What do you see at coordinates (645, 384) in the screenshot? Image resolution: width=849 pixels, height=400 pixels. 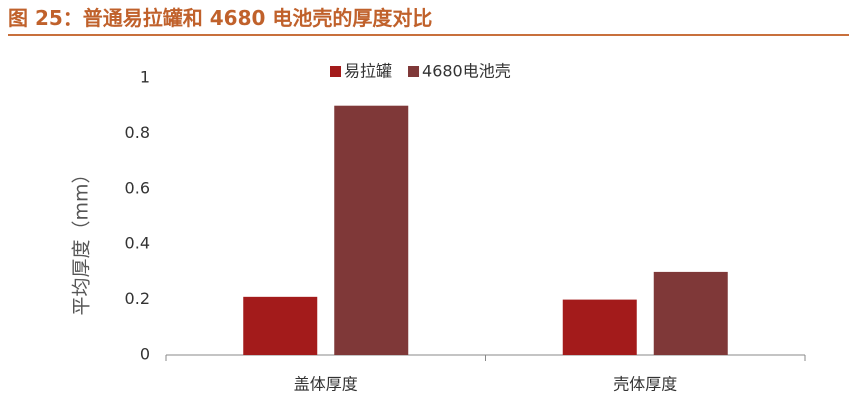 I see `x-tick-label: 壳体厚度` at bounding box center [645, 384].